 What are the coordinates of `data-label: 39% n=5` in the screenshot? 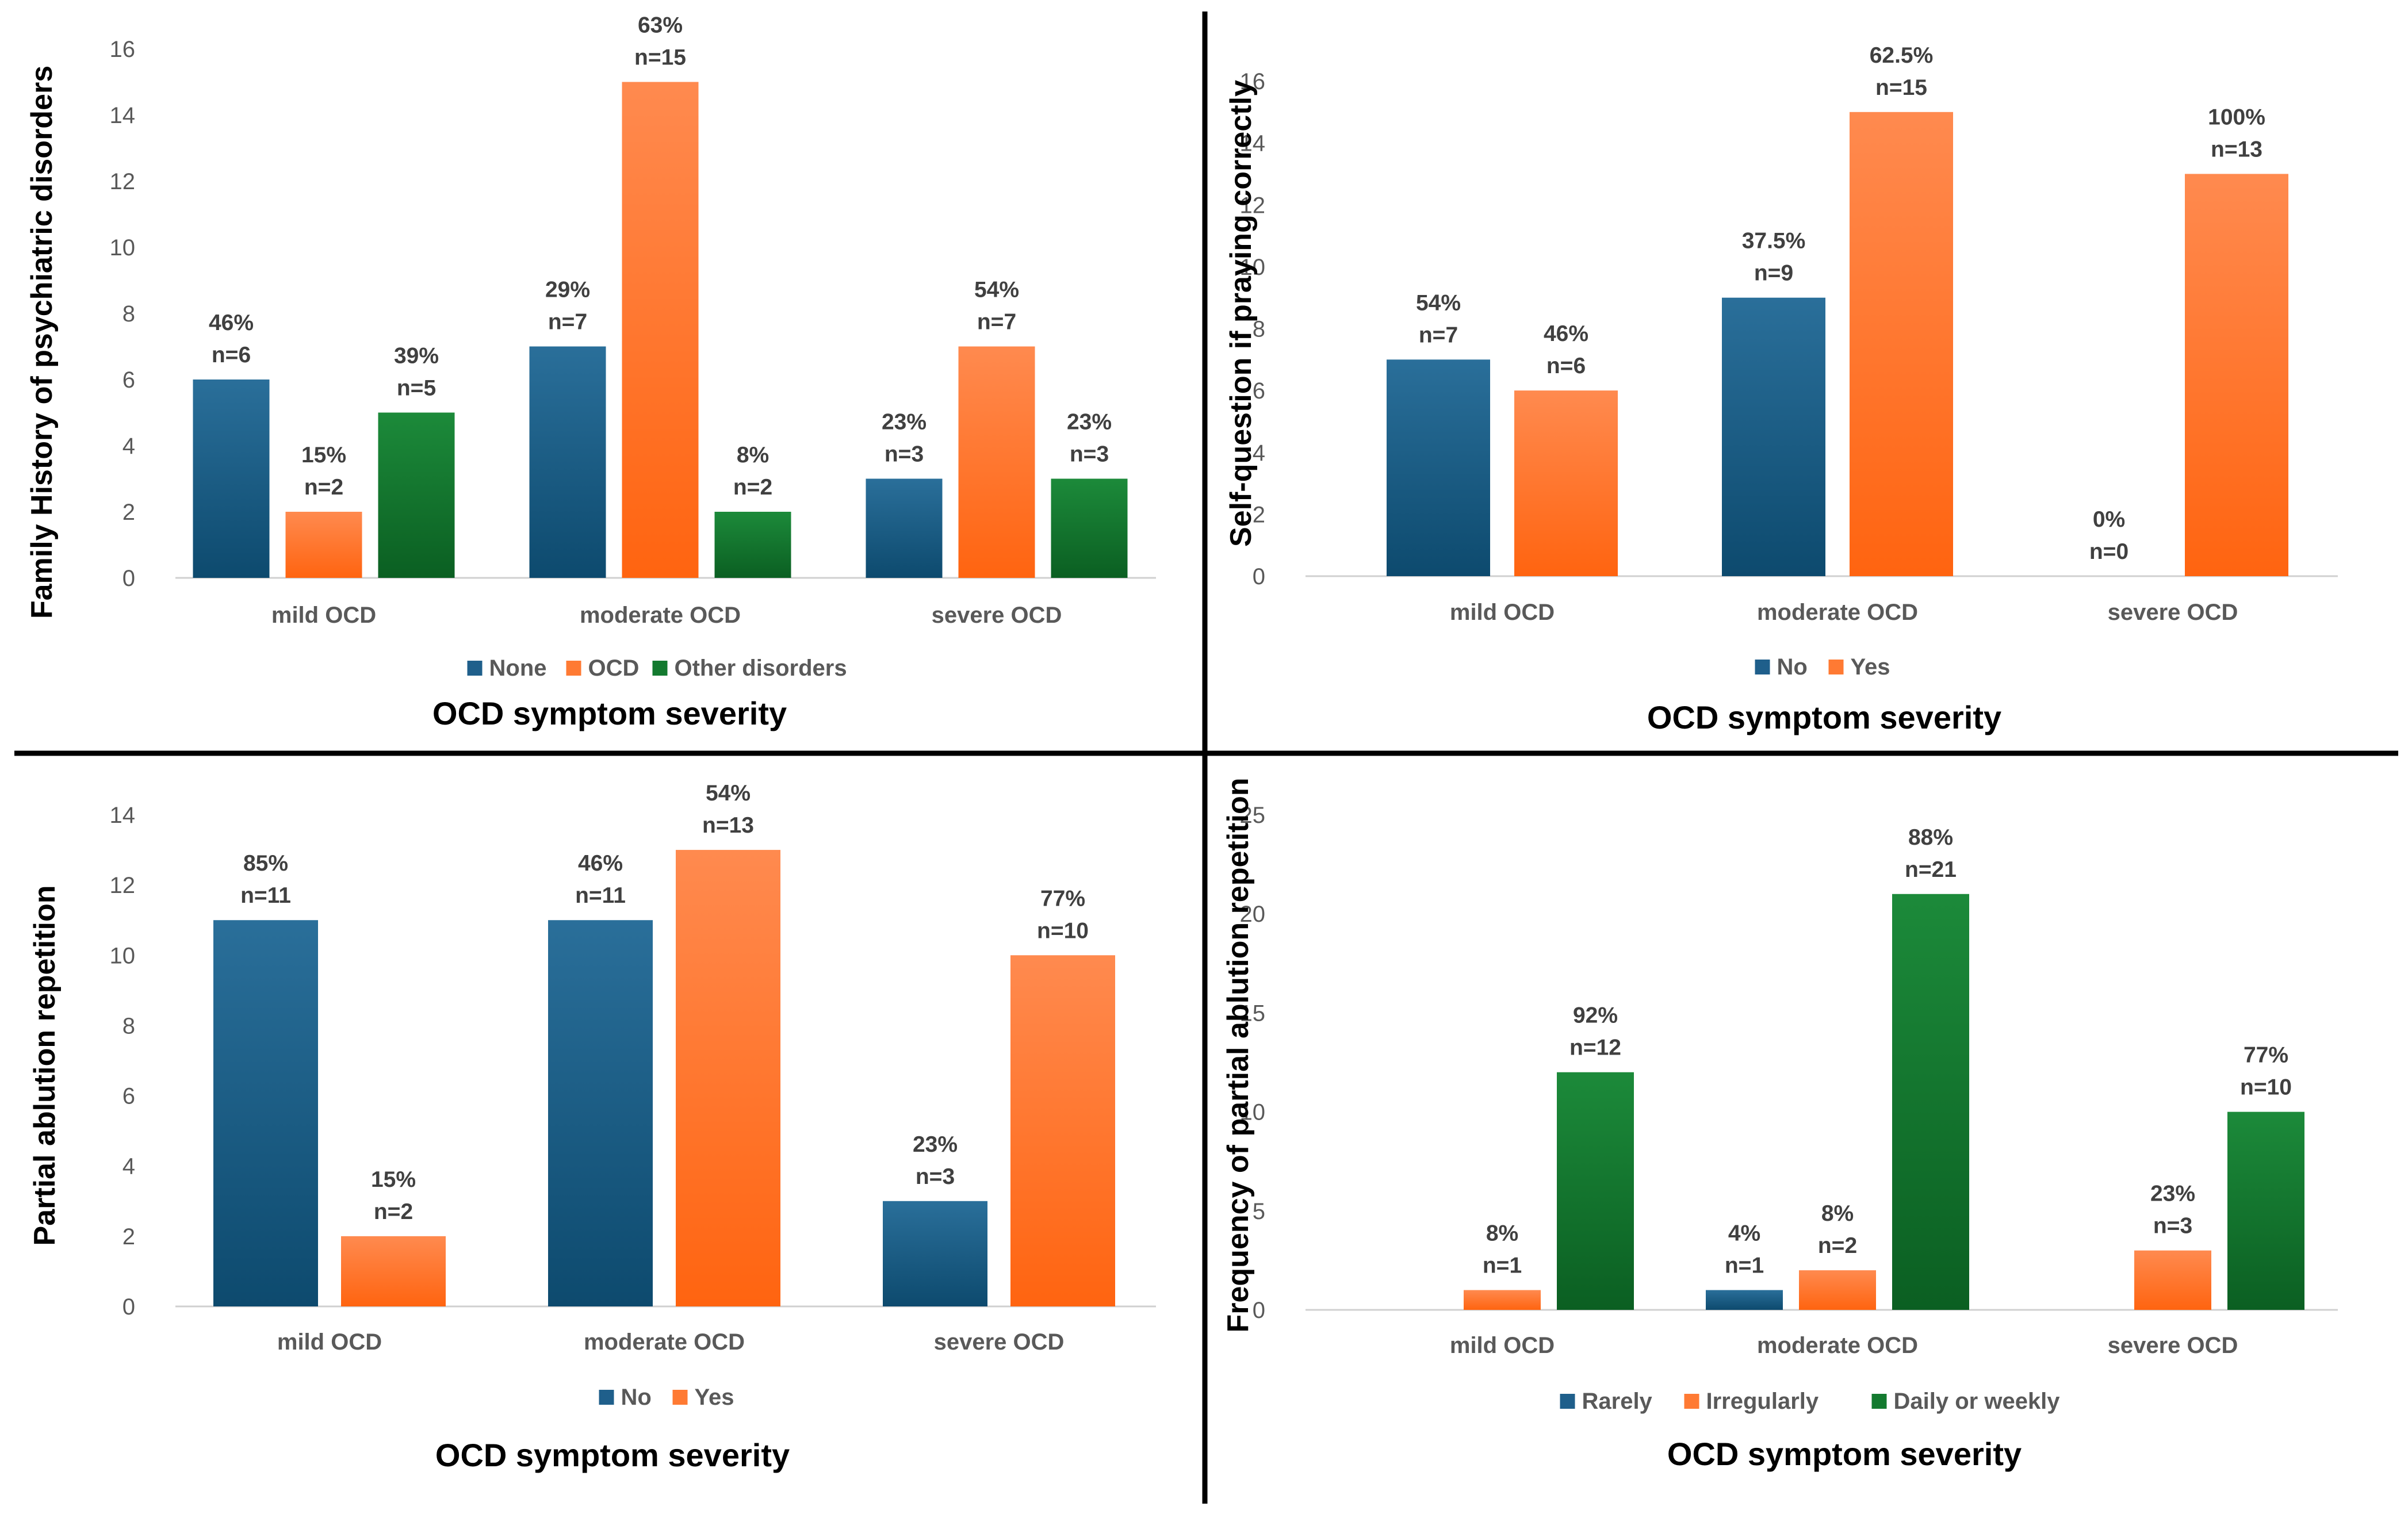 It's located at (417, 372).